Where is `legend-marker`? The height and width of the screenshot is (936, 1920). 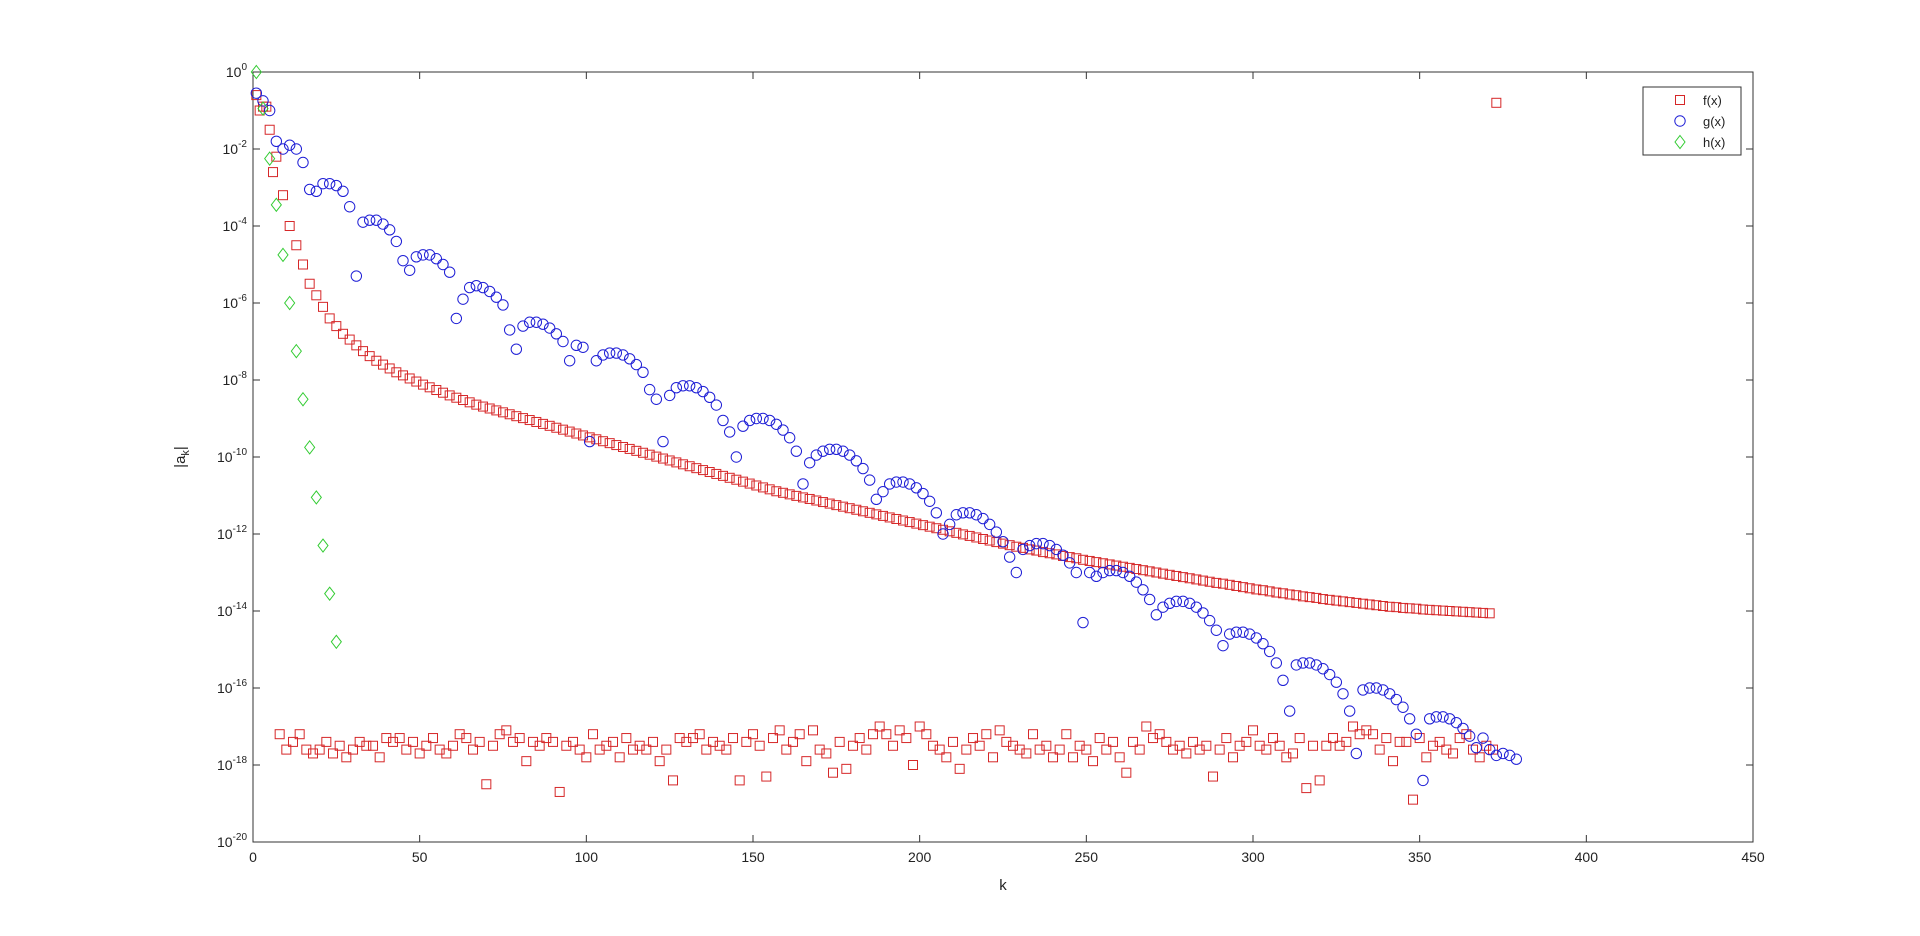
legend-marker is located at coordinates (1680, 100).